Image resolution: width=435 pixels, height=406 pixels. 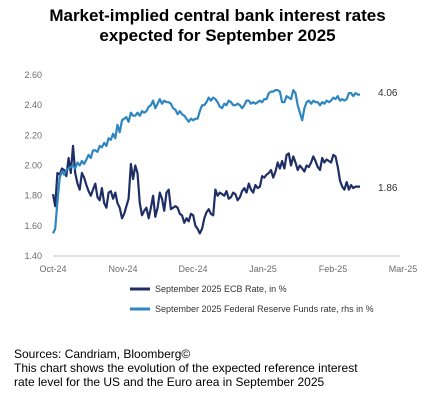 I want to click on y-tick-label: 2.00, so click(x=33, y=166).